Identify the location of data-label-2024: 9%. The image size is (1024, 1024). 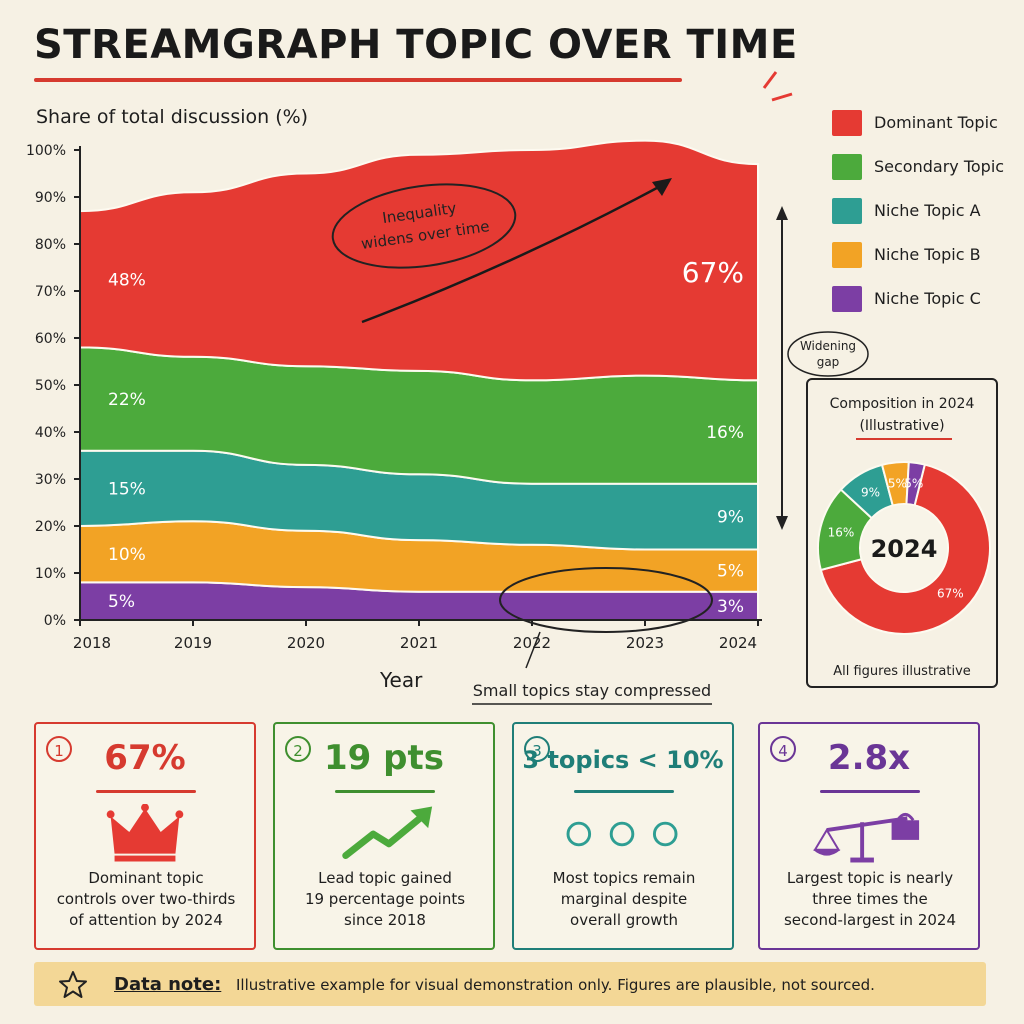
(730, 518).